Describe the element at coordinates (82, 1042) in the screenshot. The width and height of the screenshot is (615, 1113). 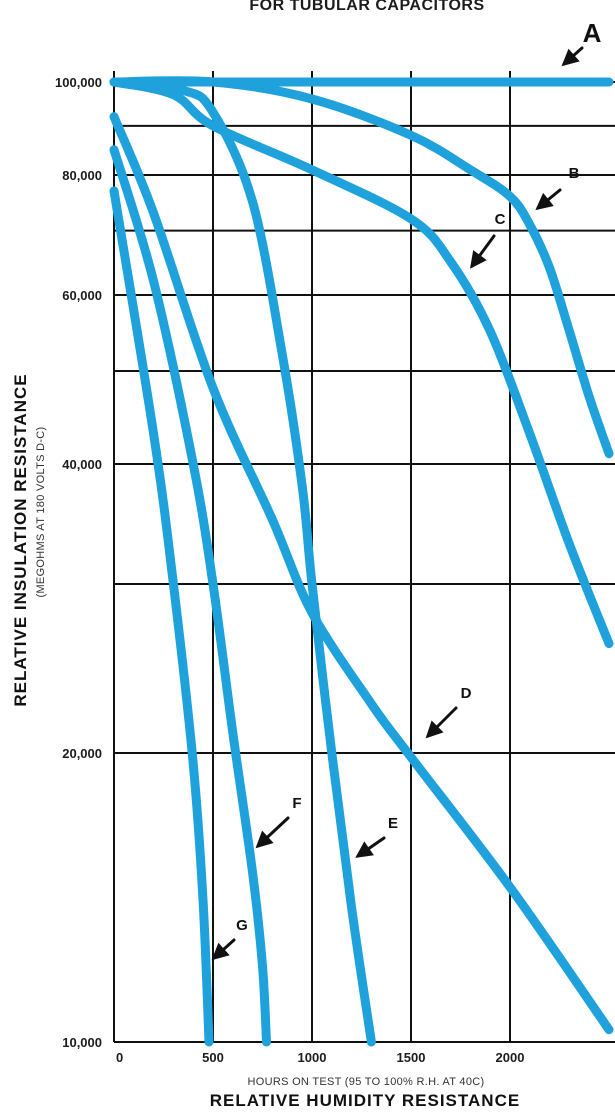
I see `y-tick-label: 10,000` at that location.